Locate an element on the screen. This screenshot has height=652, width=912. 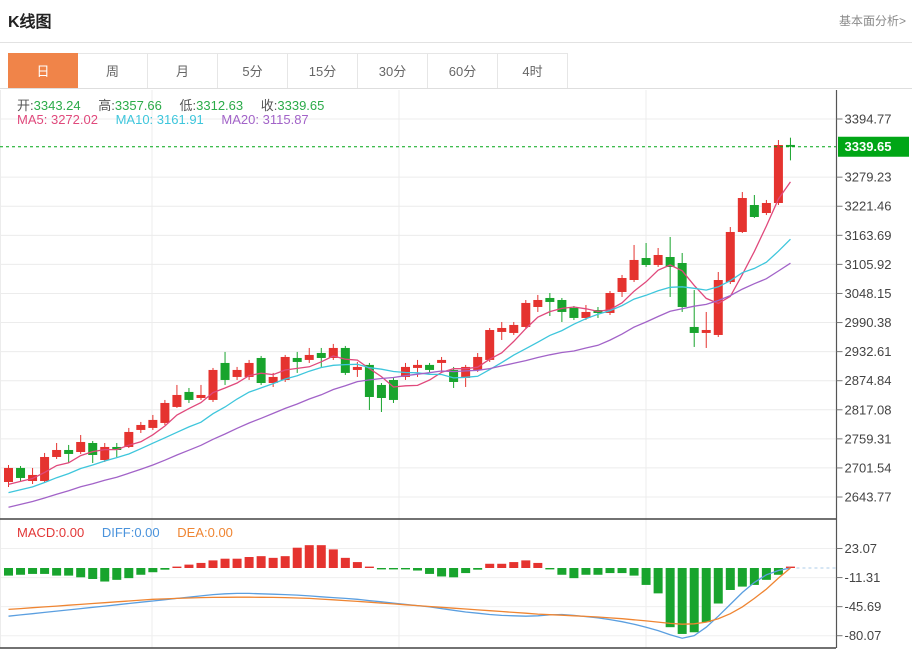
title-divider is located at coordinates (456, 42).